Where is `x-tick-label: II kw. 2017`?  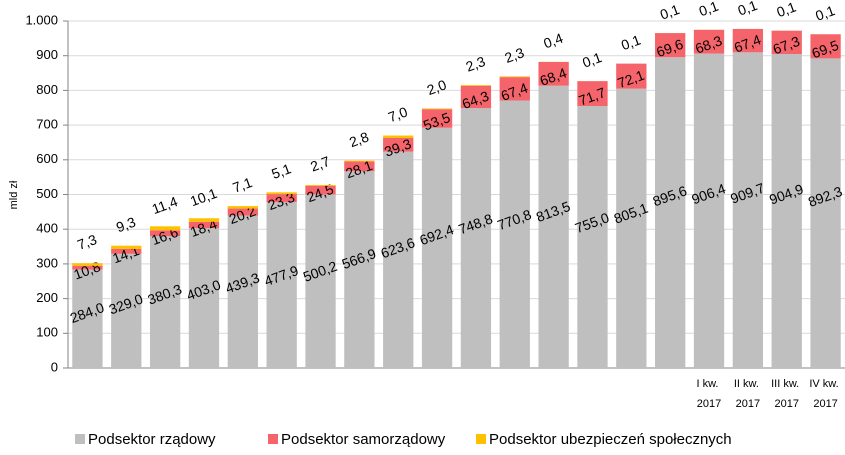
x-tick-label: II kw. 2017 is located at coordinates (748, 394).